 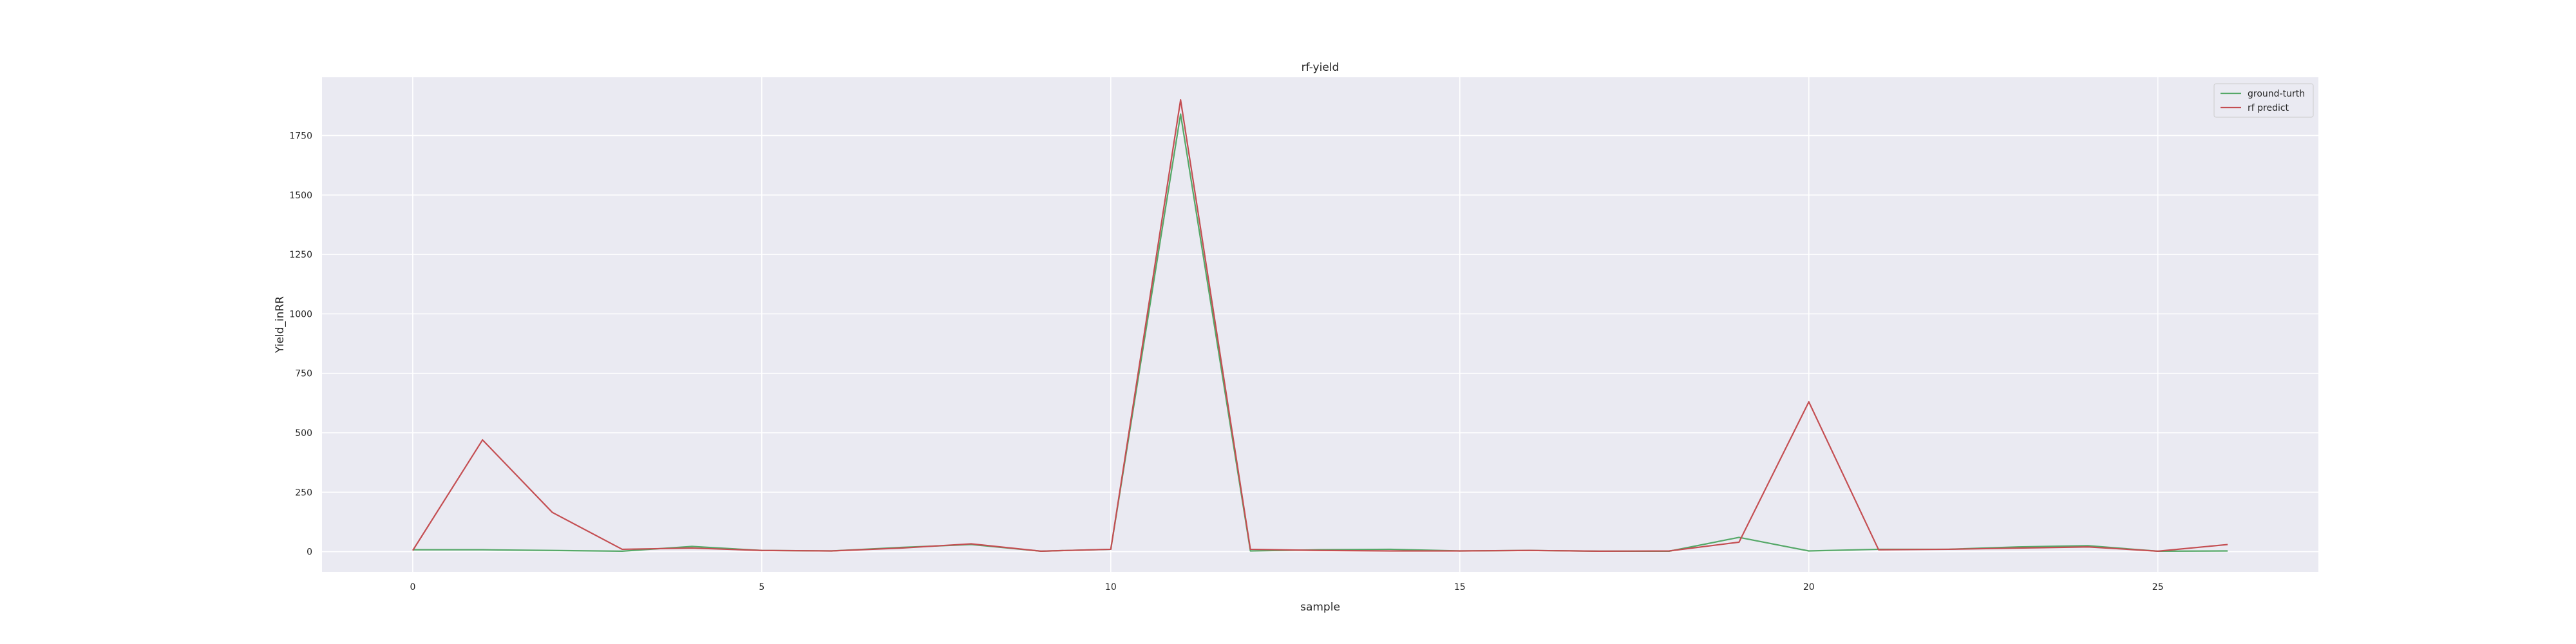 What do you see at coordinates (1111, 587) in the screenshot?
I see `x-tick-label: 10` at bounding box center [1111, 587].